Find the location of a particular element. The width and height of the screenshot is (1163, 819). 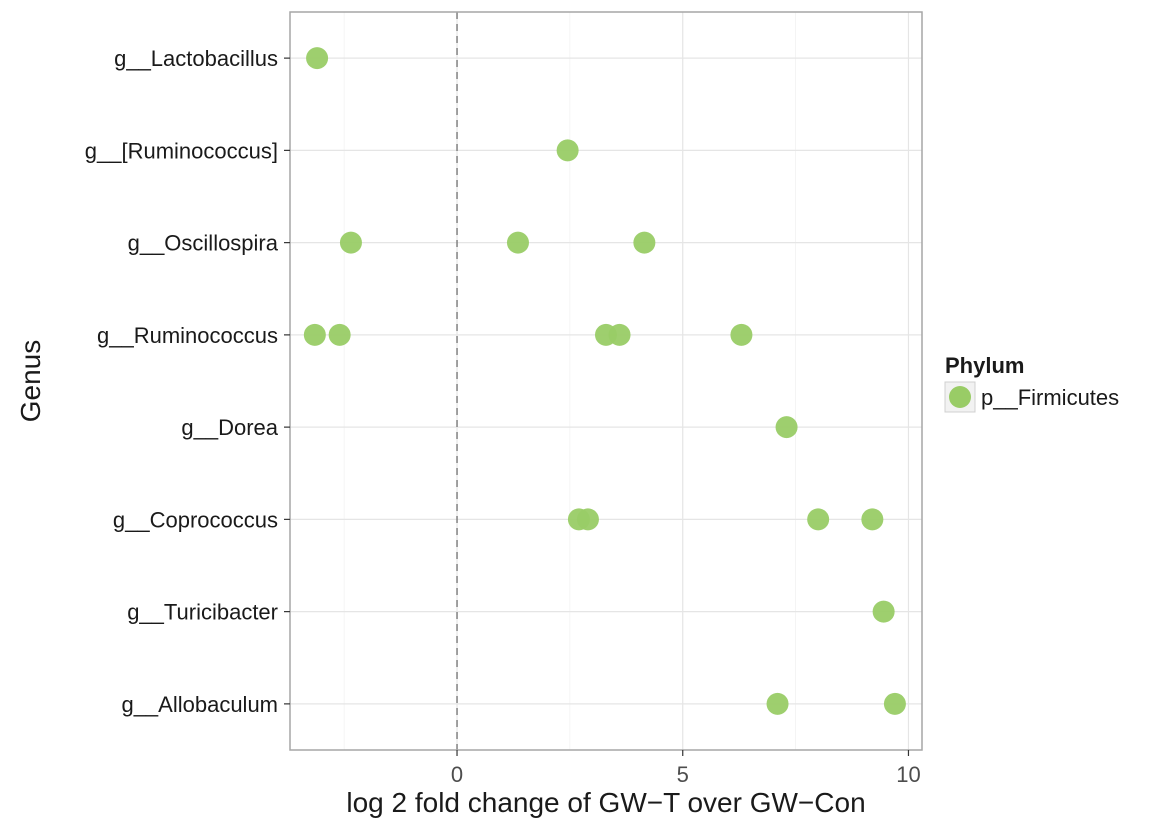

legend-items: p__Firmicutes is located at coordinates (1031, 397).